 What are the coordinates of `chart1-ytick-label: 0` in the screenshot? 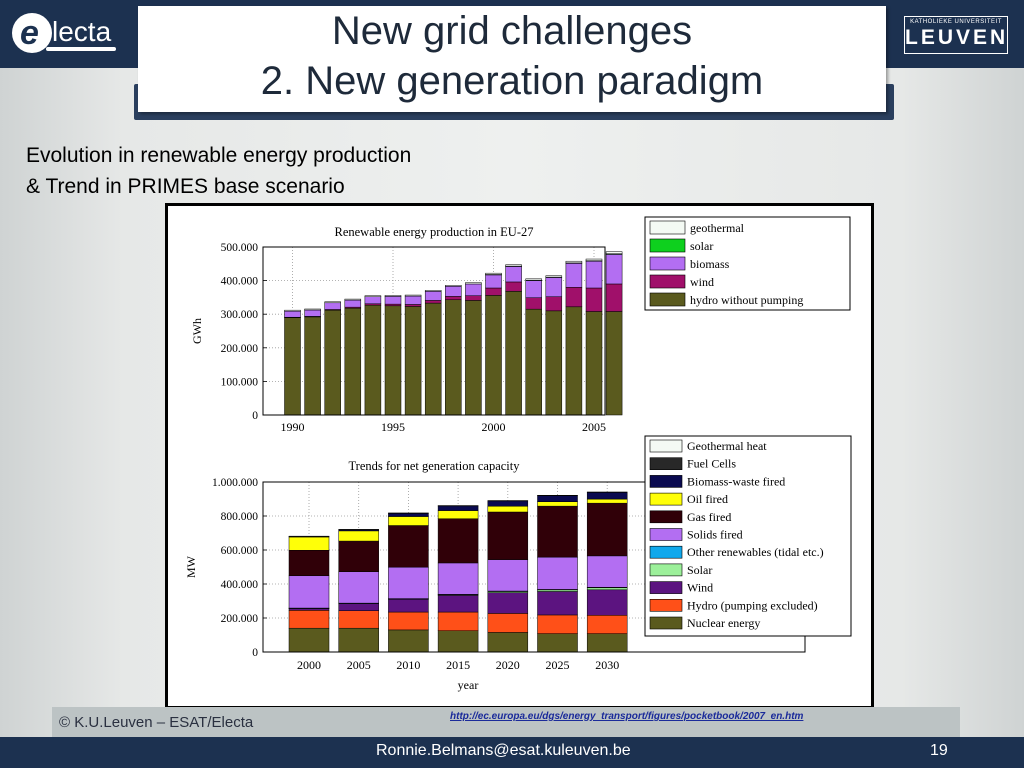 It's located at (255, 416).